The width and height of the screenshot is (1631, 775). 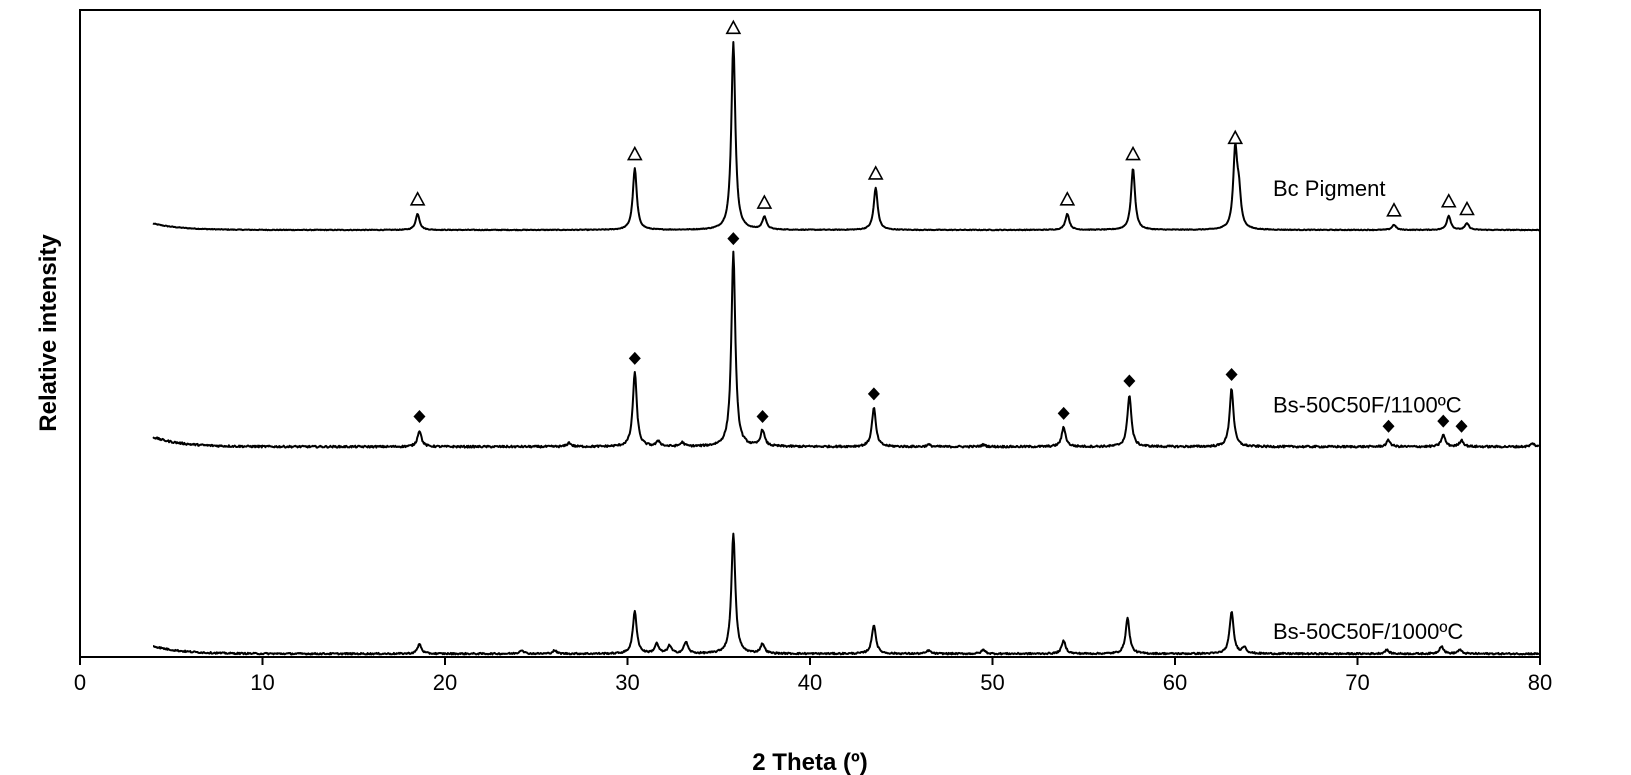 I want to click on series-label-0: Bc Pigment, so click(x=1329, y=188).